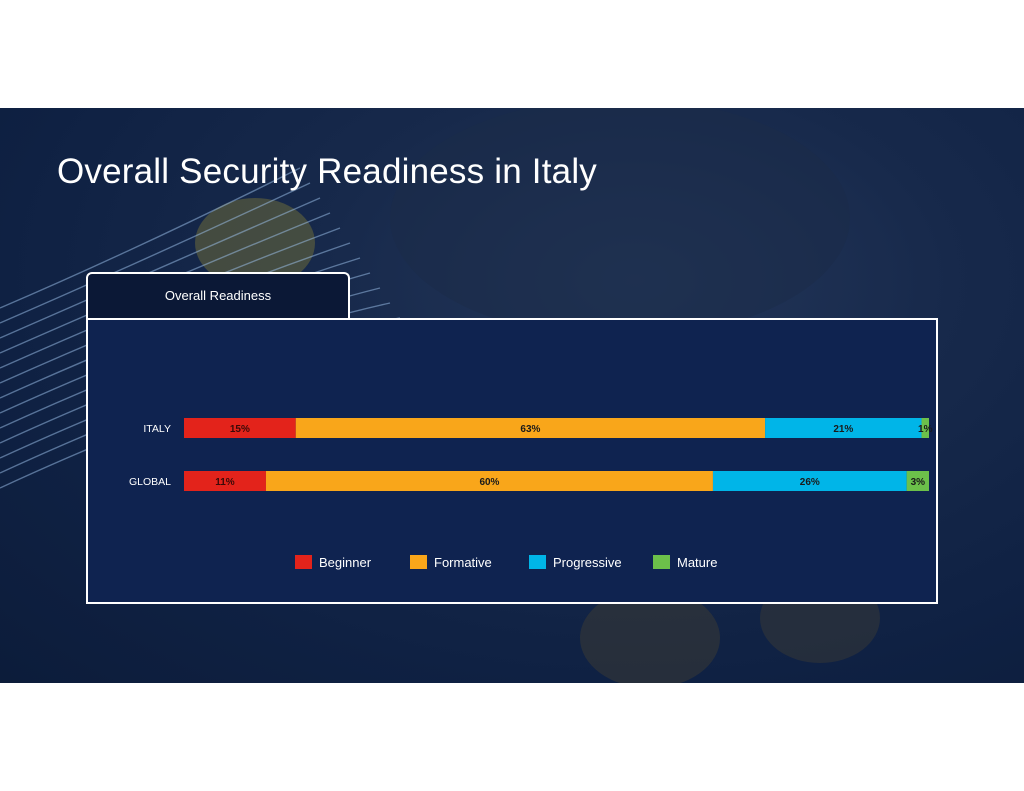  I want to click on bg-shape-hair, so click(620, 223).